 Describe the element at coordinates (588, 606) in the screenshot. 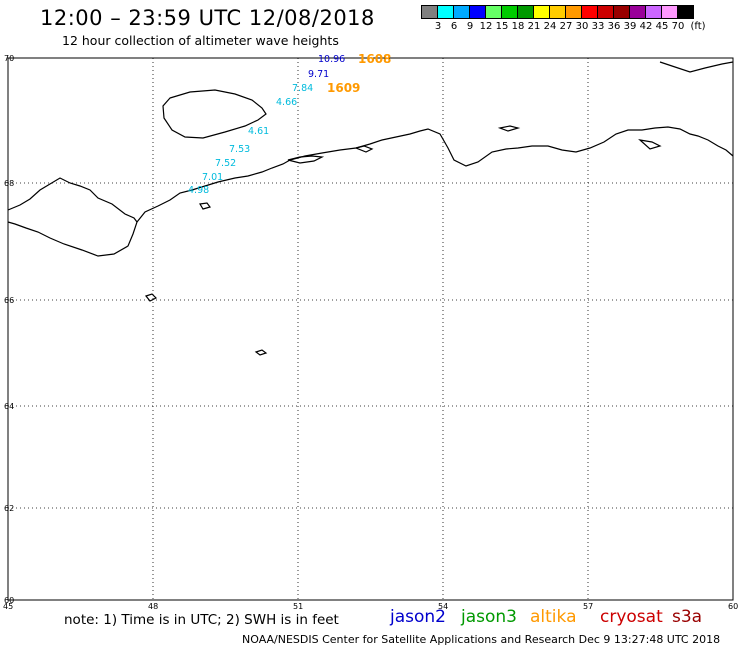

I see `longitude-label: 57` at that location.